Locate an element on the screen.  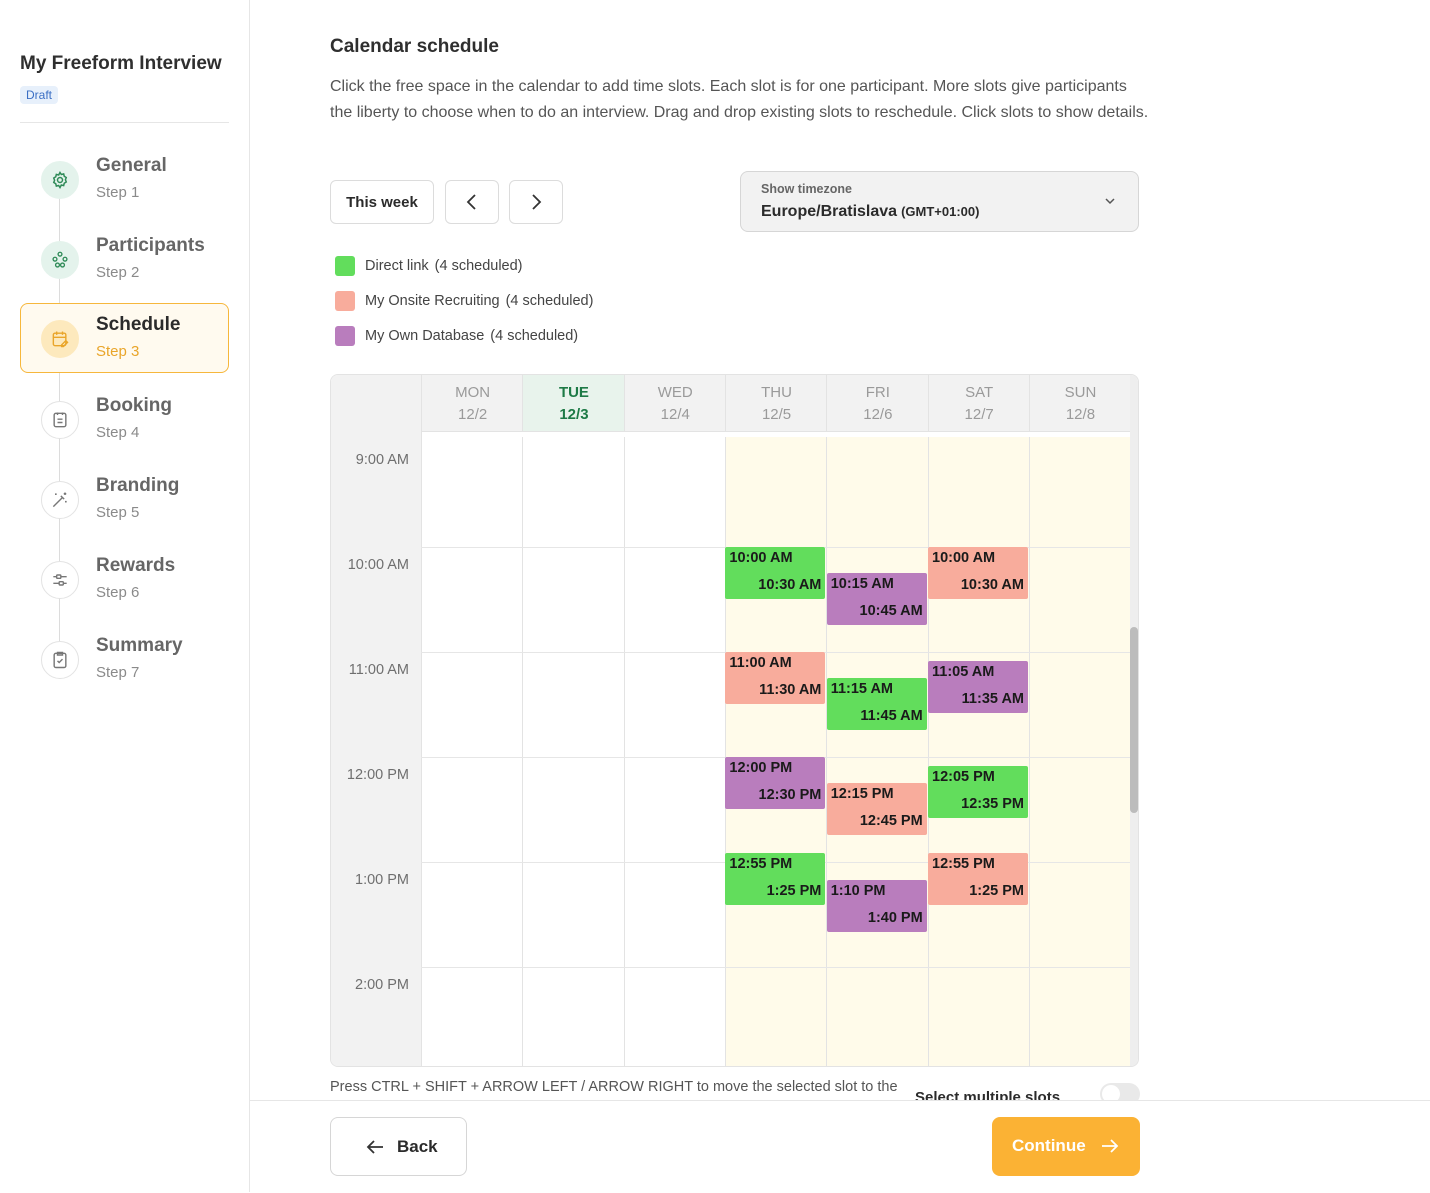
slot-start-time: 11:05 AM is located at coordinates (963, 671).